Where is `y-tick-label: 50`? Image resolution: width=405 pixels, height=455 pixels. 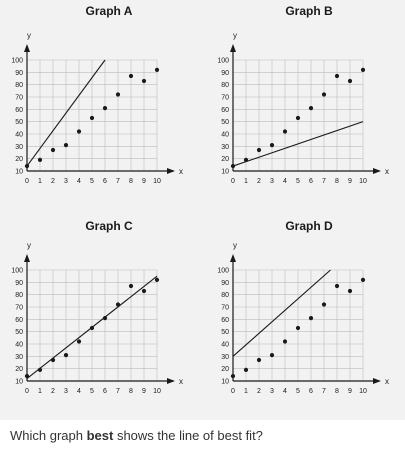
y-tick-label: 50 is located at coordinates (19, 332).